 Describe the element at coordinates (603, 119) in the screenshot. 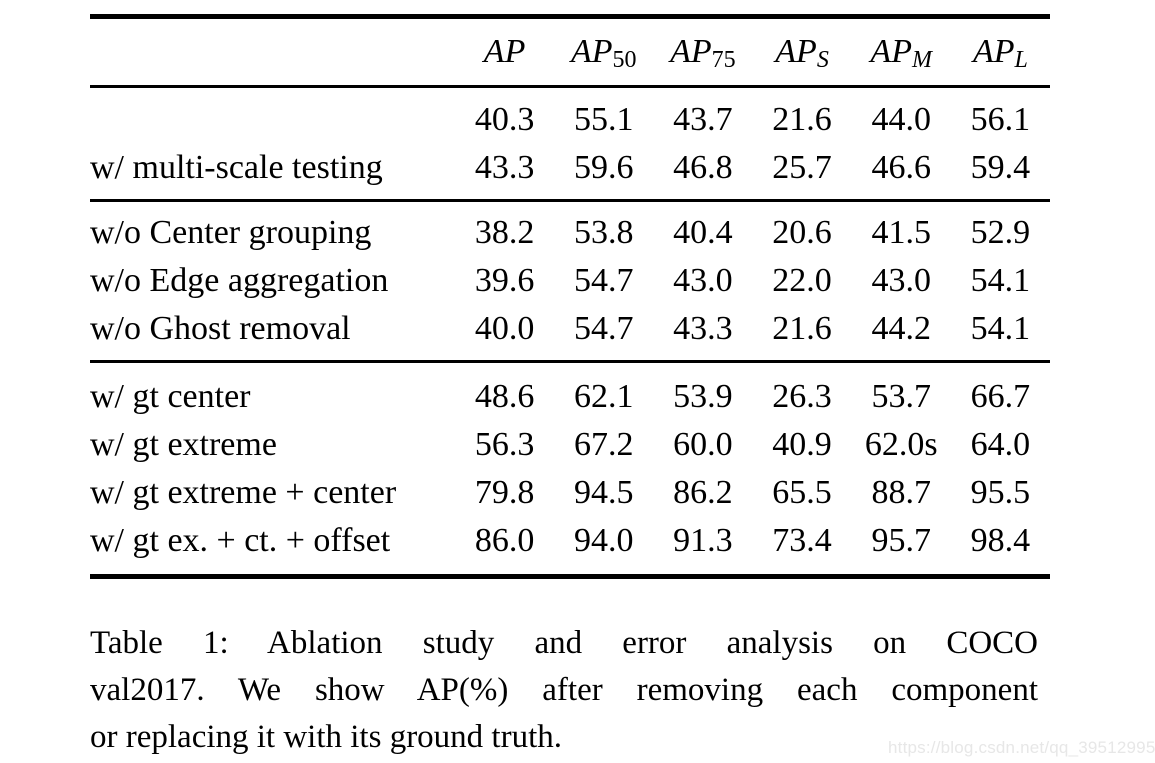

I see `table-cell: 55.1` at that location.